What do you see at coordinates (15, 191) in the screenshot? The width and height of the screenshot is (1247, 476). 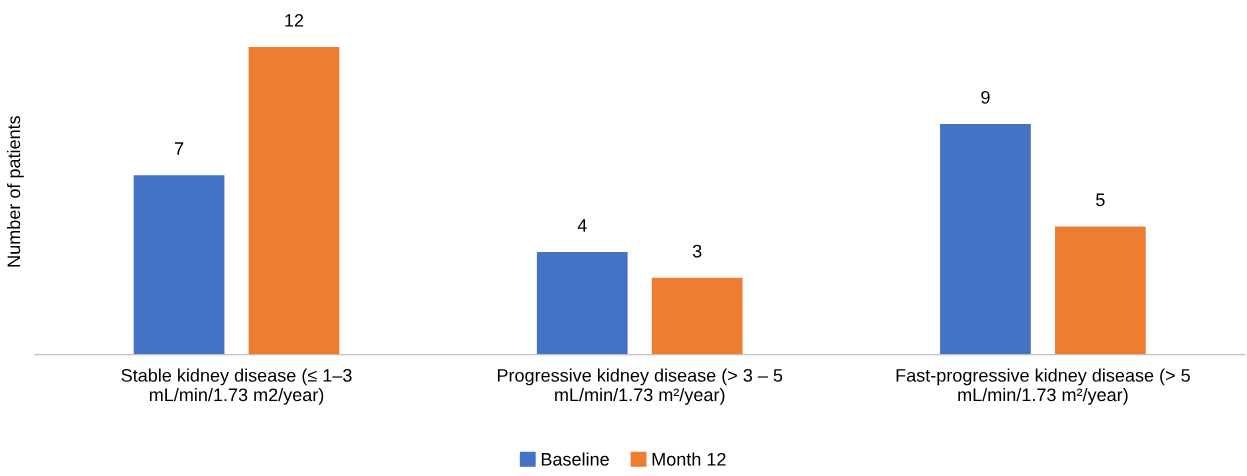 I see `y-axis-title: Number of patients` at bounding box center [15, 191].